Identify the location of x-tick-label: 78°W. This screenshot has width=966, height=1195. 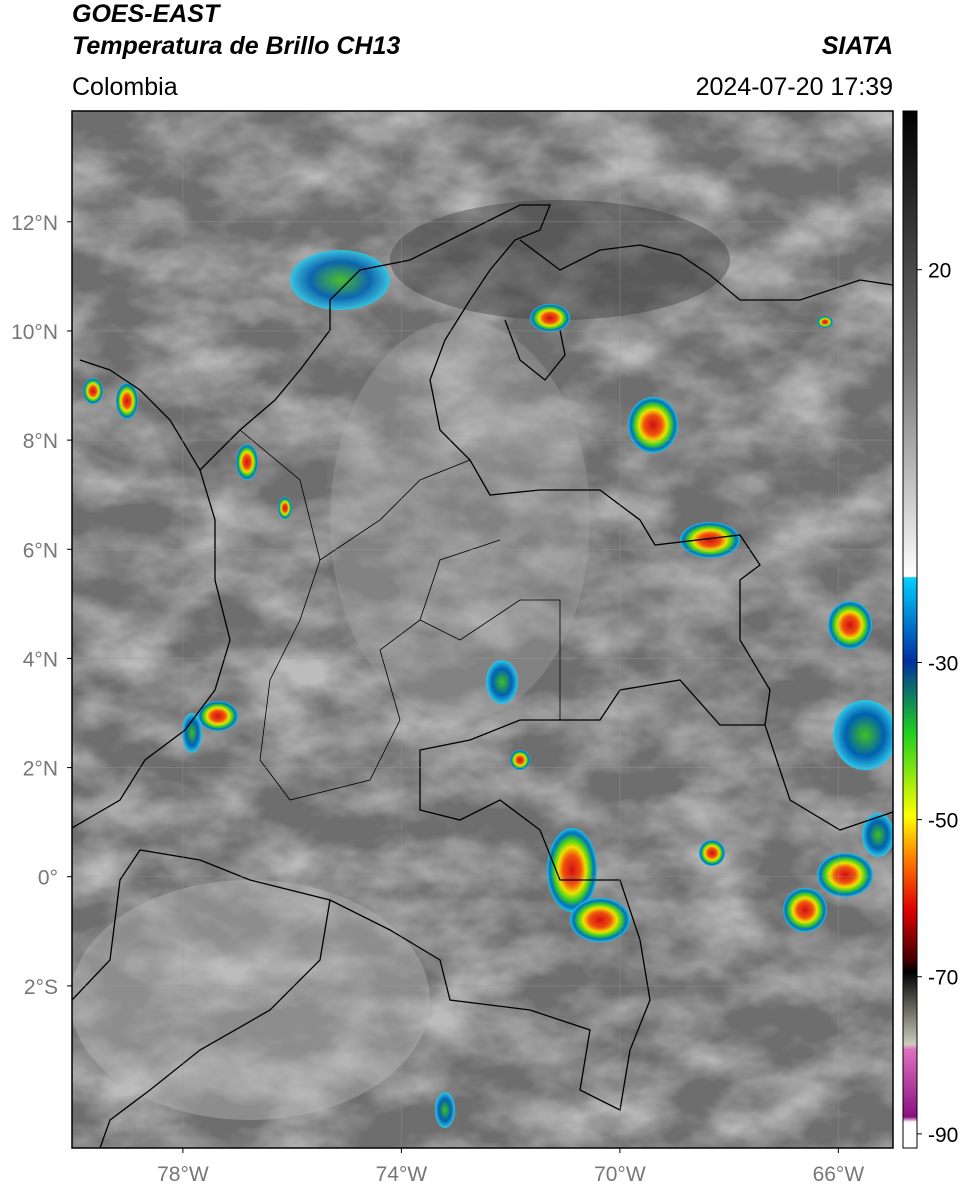
(183, 1174).